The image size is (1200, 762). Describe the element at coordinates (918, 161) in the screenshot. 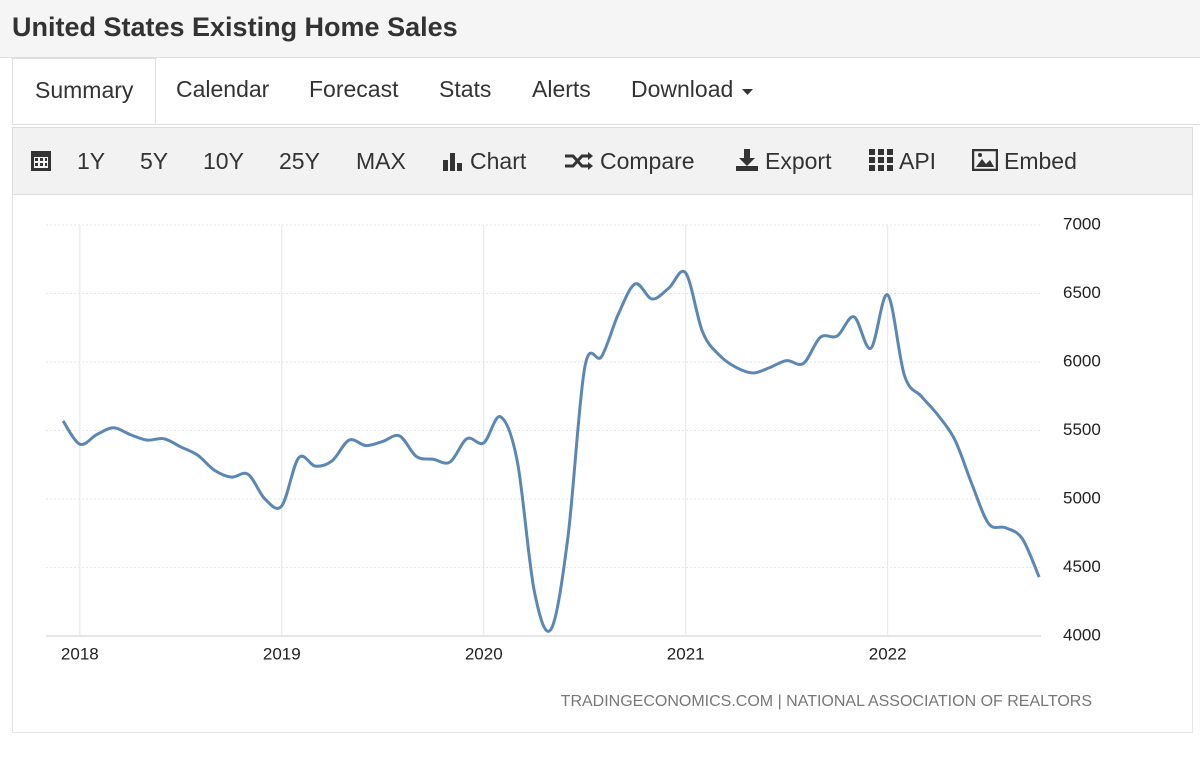

I see `toolbar-label: API` at that location.